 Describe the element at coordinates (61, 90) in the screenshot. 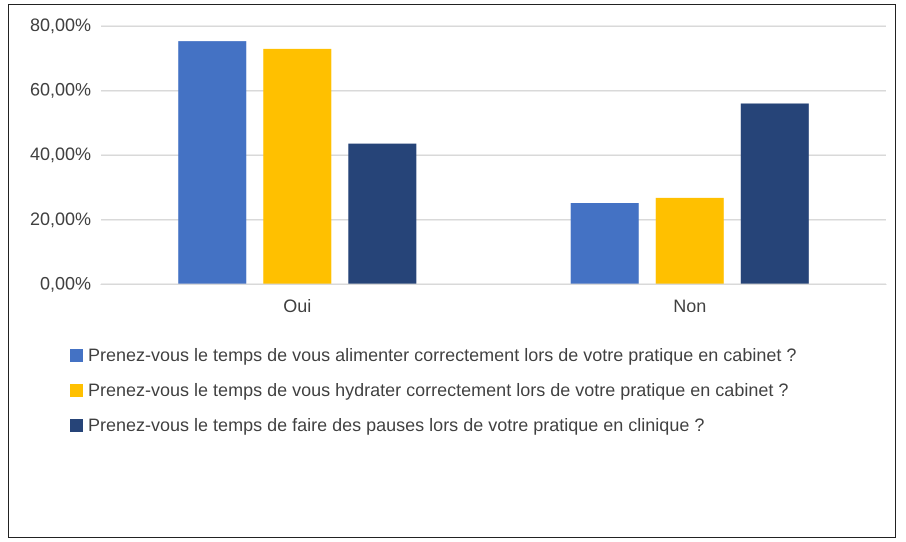

I see `y-tick-label: 60,00%` at that location.